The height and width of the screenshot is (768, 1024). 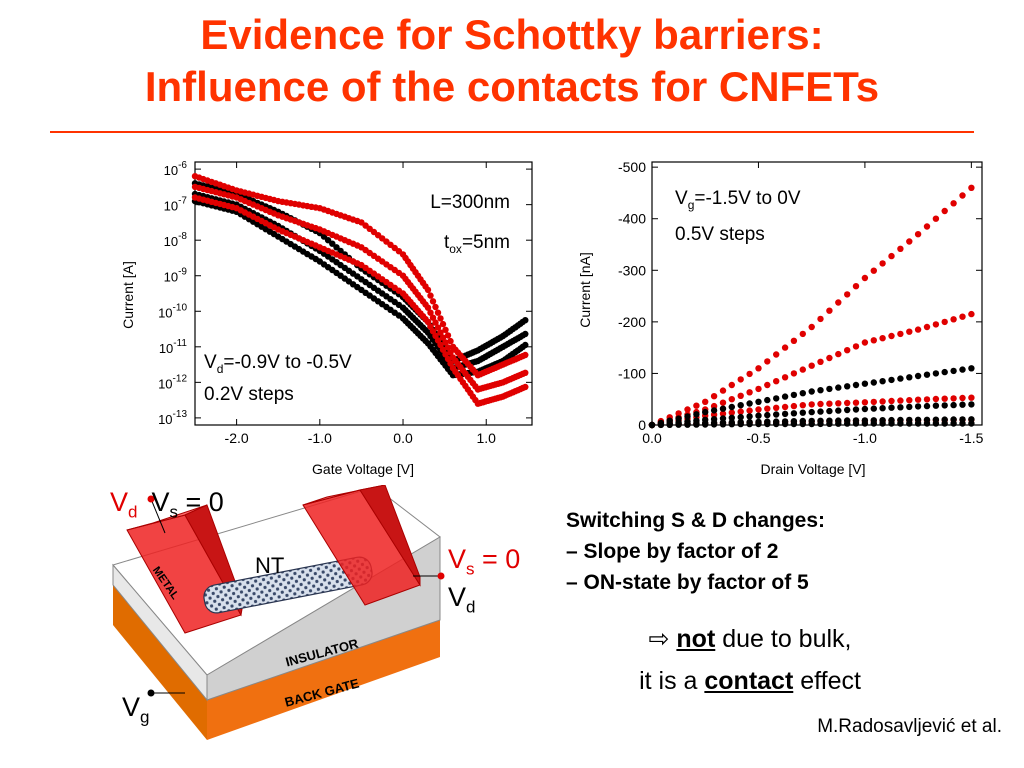 I want to click on left-x-tick-label: -2.0, so click(x=237, y=438).